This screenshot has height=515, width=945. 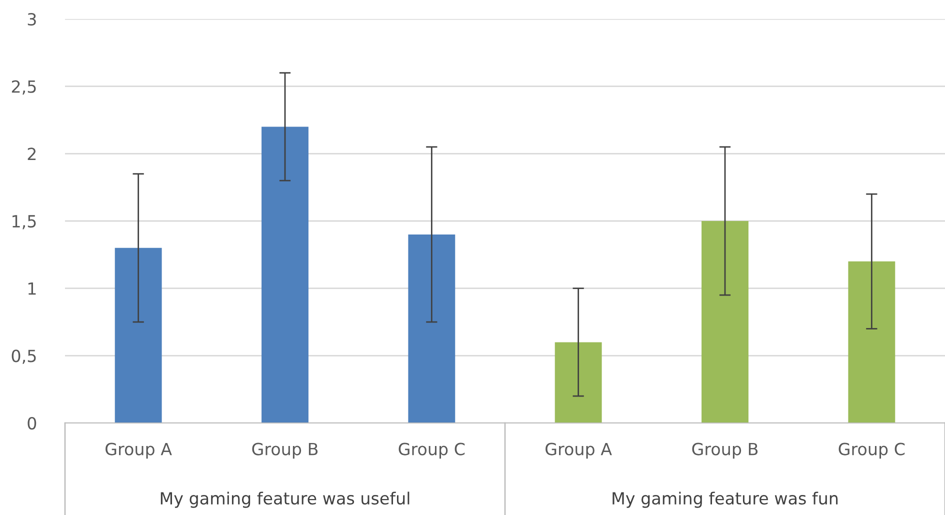 I want to click on y-tick-label: 2, so click(x=32, y=154).